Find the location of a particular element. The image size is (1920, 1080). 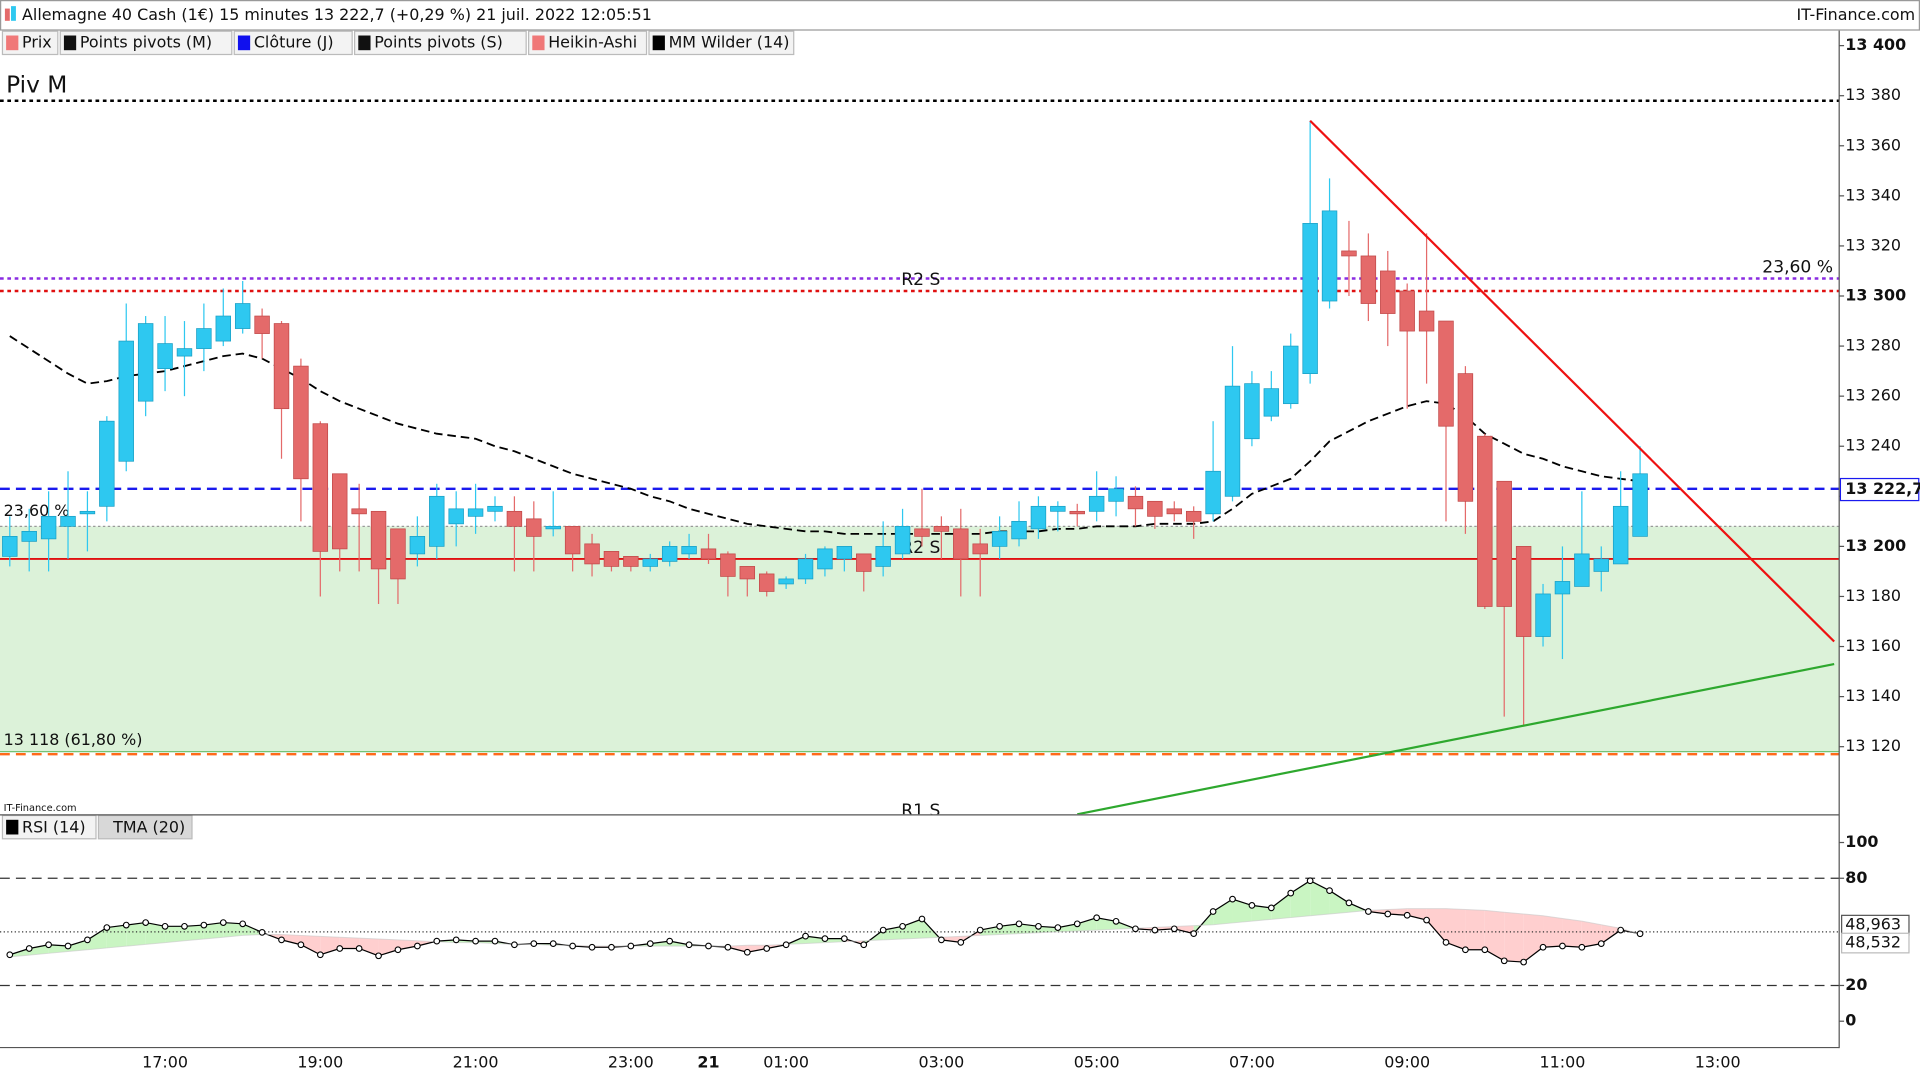

legend-label: Clôture (J) is located at coordinates (294, 41).